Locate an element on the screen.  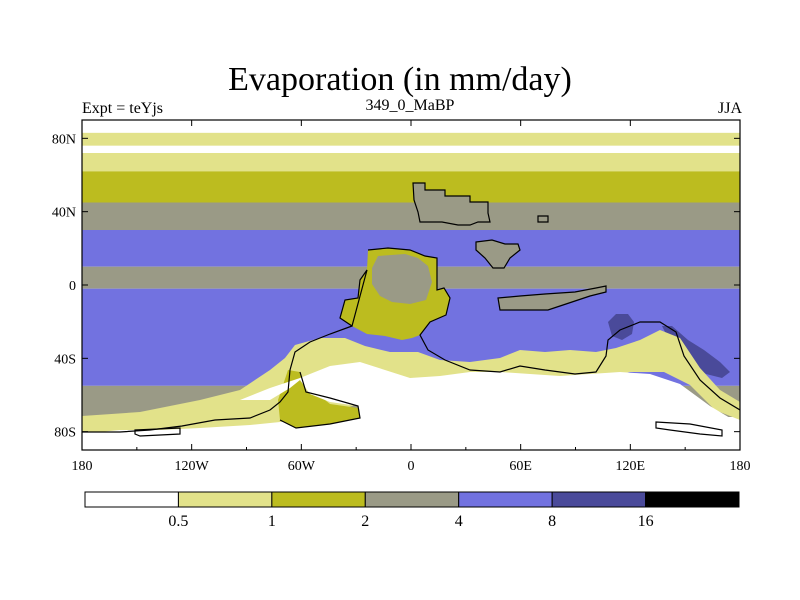
region-south-tongue is located at coordinates (319, 399).